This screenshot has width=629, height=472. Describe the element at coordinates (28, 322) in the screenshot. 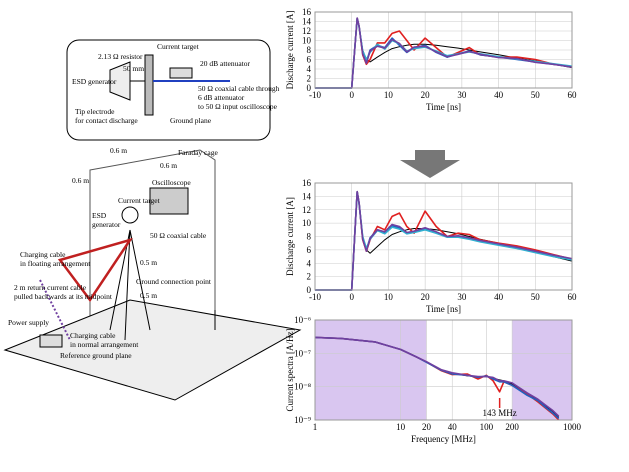

I see `label: Power supply` at that location.